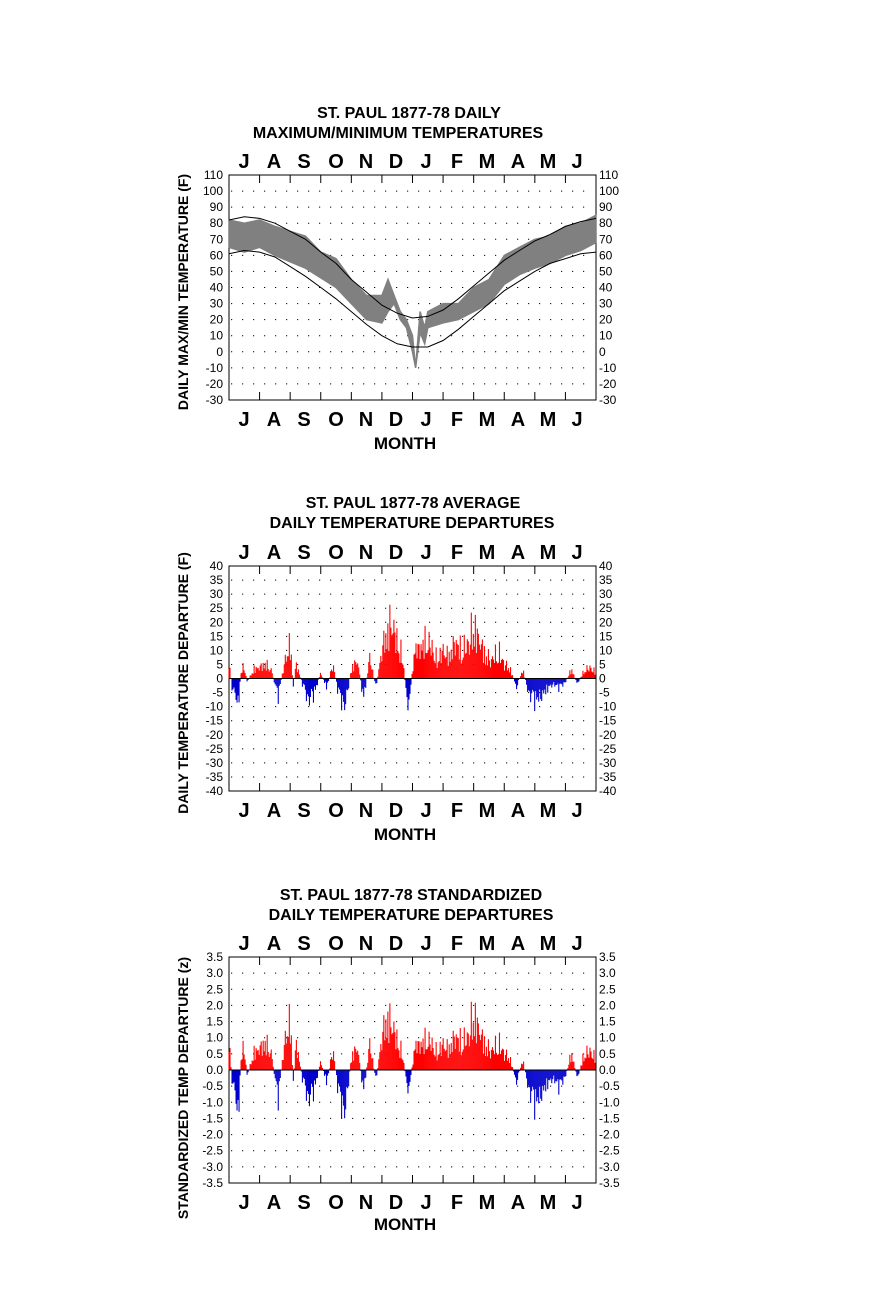 This screenshot has height=1298, width=870. Describe the element at coordinates (214, 1038) in the screenshot. I see `y-tick-label-left: 1.0` at that location.